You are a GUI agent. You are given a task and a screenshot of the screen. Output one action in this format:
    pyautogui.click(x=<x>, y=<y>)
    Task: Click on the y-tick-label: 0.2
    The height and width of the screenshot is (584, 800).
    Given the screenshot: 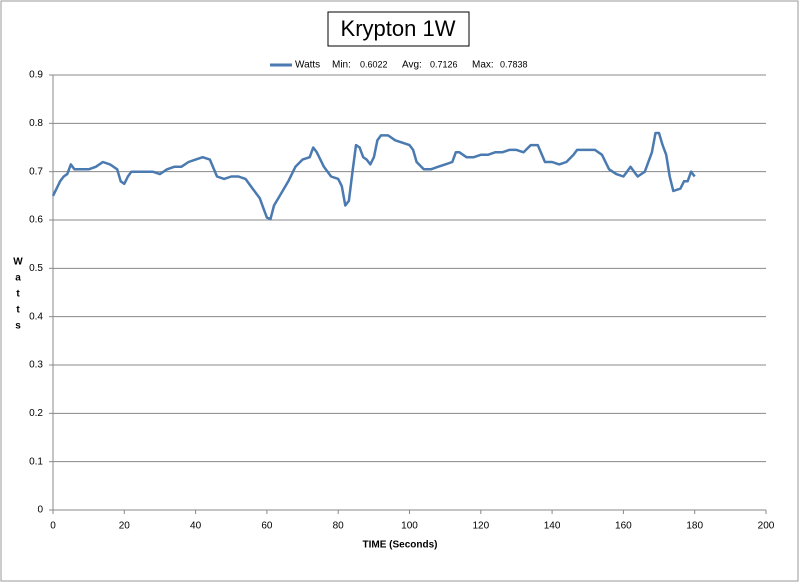 What is the action you would take?
    pyautogui.click(x=36, y=413)
    